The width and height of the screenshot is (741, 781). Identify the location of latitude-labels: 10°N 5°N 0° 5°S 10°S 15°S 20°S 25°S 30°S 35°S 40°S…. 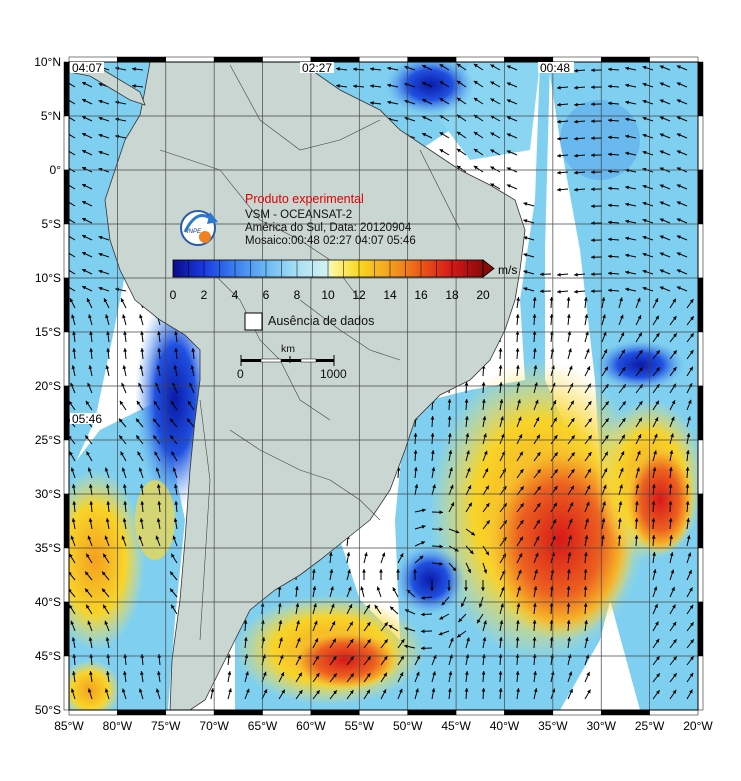
(47, 386).